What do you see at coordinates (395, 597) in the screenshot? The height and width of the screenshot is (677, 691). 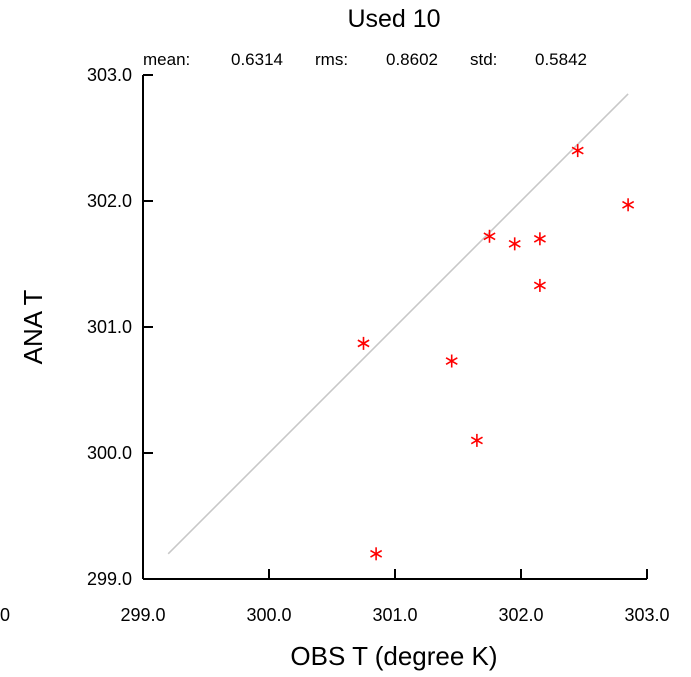 I see `x-axis-ticks: 299.0 300.0 301.0 302.0 303.0` at bounding box center [395, 597].